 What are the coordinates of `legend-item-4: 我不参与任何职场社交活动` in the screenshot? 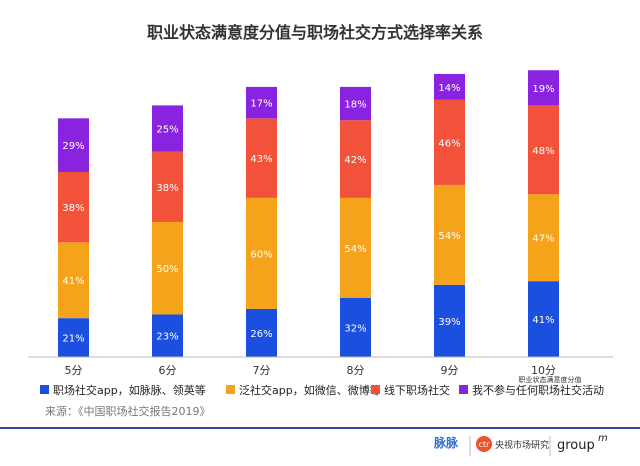 It's located at (531, 390).